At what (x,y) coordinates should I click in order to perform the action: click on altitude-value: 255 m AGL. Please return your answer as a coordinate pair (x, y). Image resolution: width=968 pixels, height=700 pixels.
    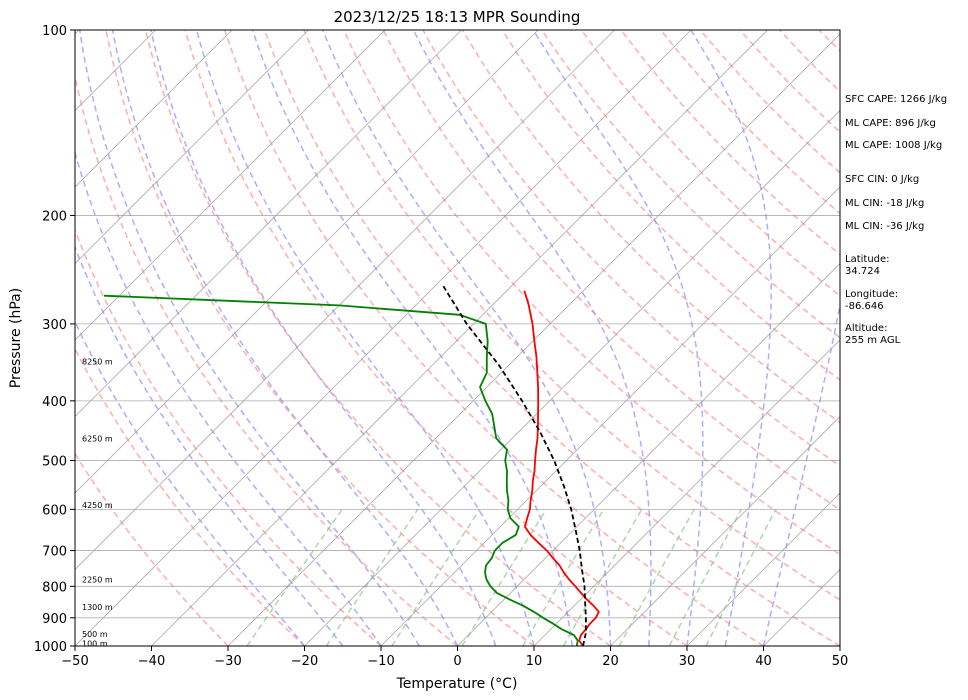
    Looking at the image, I should click on (873, 340).